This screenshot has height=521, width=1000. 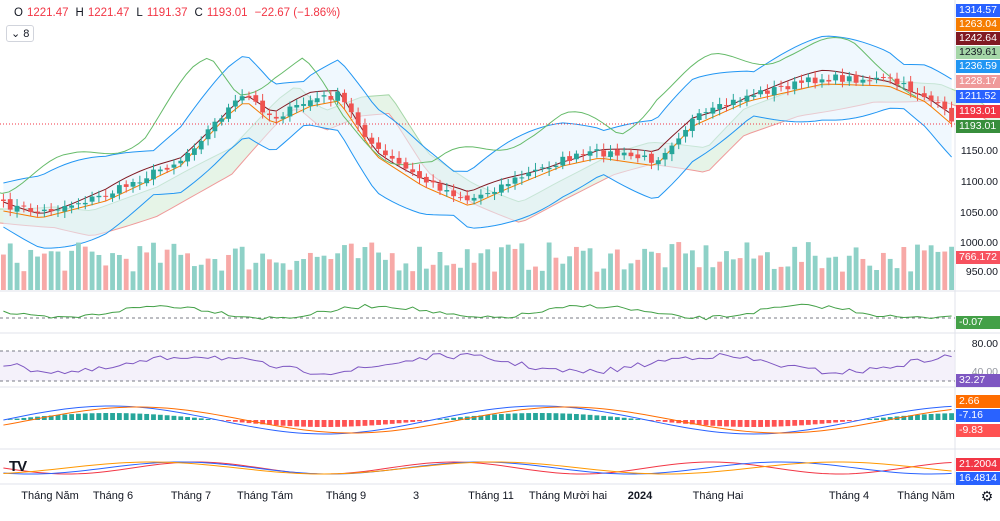 I want to click on price-axis-label: 1100.00, so click(x=979, y=182).